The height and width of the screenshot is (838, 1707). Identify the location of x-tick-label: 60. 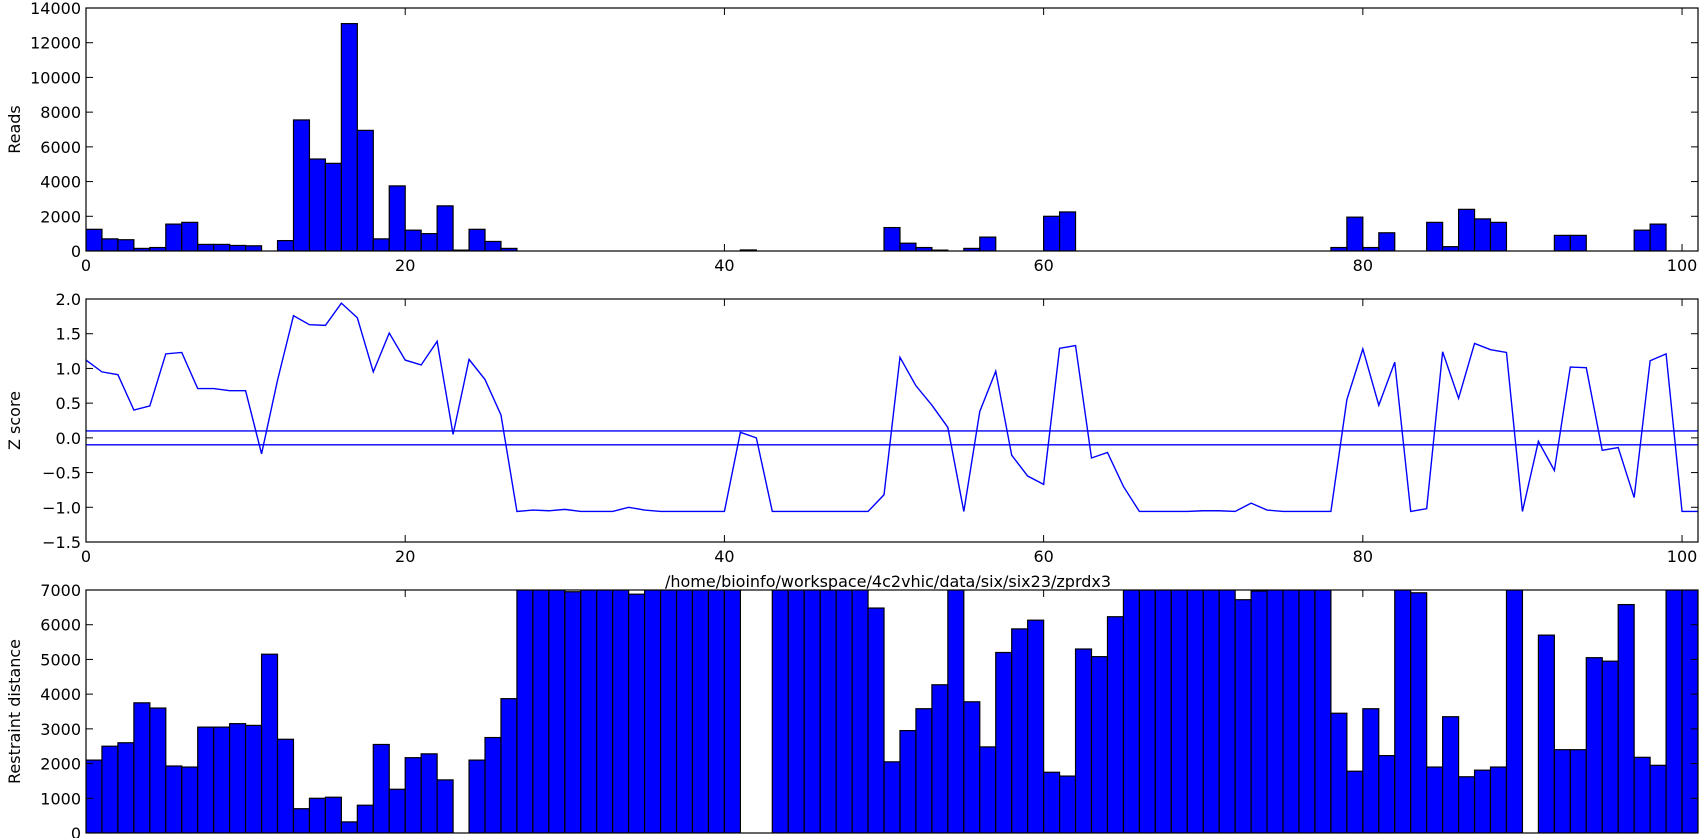
(1043, 556).